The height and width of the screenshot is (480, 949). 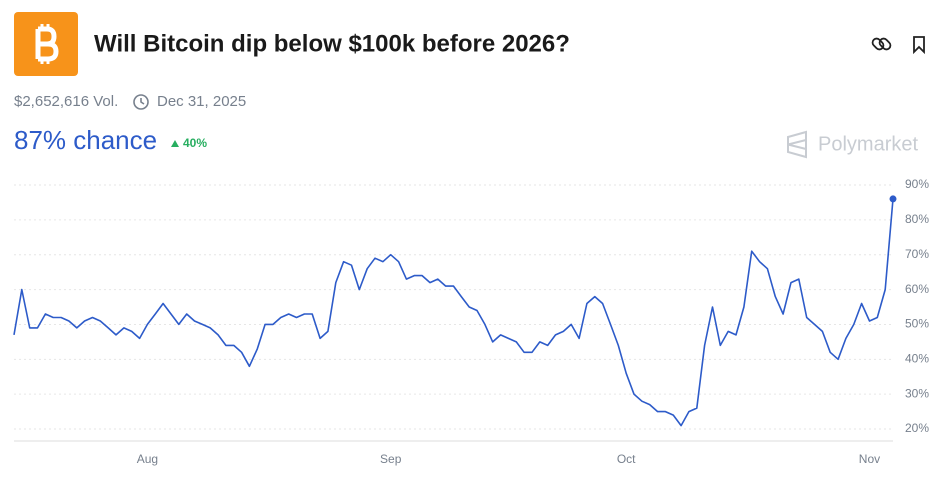 What do you see at coordinates (175, 143) in the screenshot?
I see `change-arrow` at bounding box center [175, 143].